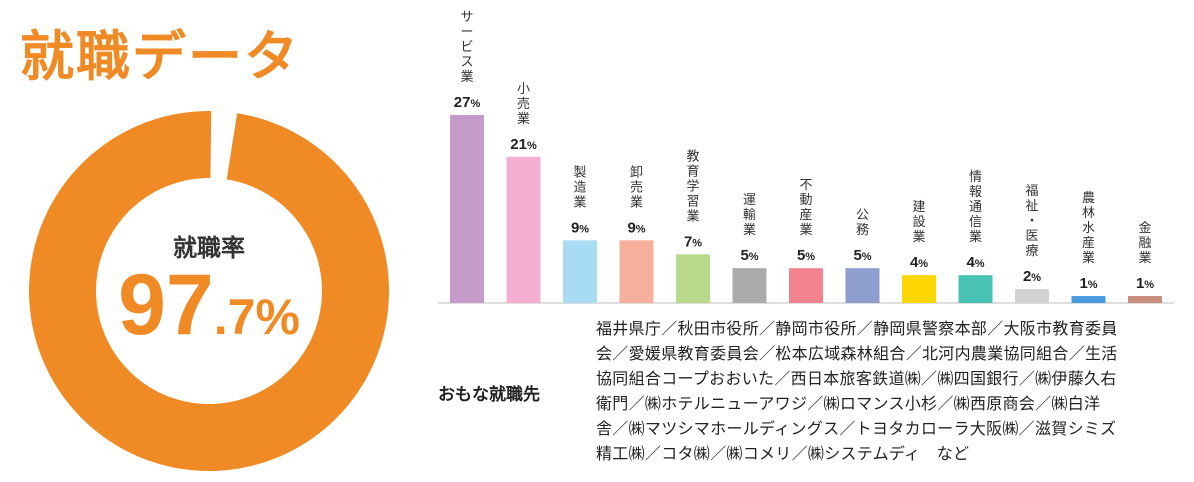 The height and width of the screenshot is (482, 1194). What do you see at coordinates (862, 223) in the screenshot?
I see `category-label: 公務` at bounding box center [862, 223].